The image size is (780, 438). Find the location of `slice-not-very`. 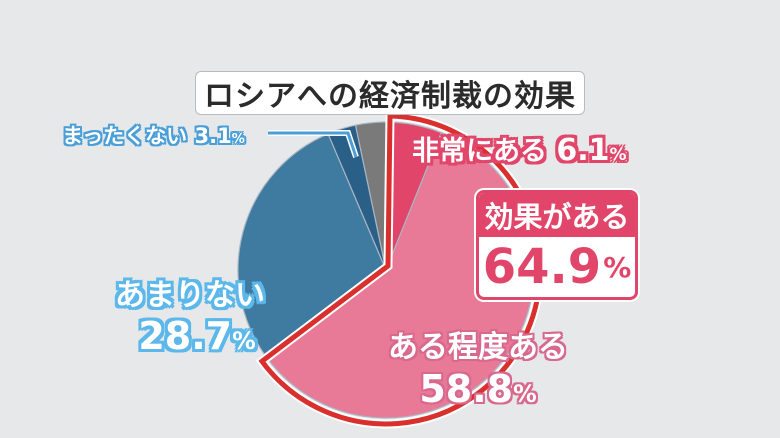

slice-not-very is located at coordinates (312, 246).